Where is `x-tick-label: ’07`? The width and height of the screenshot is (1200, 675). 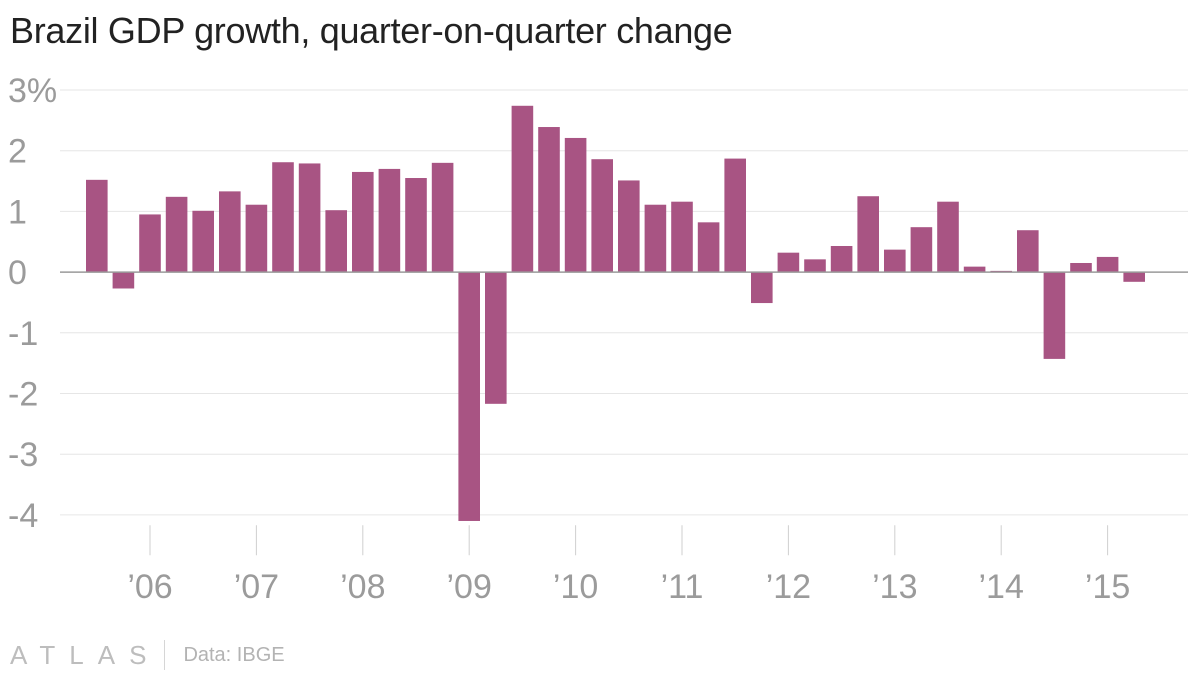
x-tick-label: ’07 is located at coordinates (256, 587).